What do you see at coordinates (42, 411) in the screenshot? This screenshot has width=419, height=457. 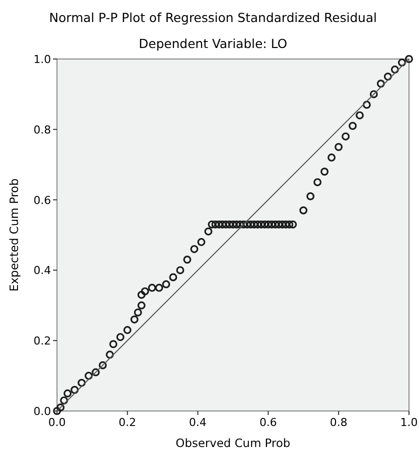 I see `y-tick-label: 0.0` at bounding box center [42, 411].